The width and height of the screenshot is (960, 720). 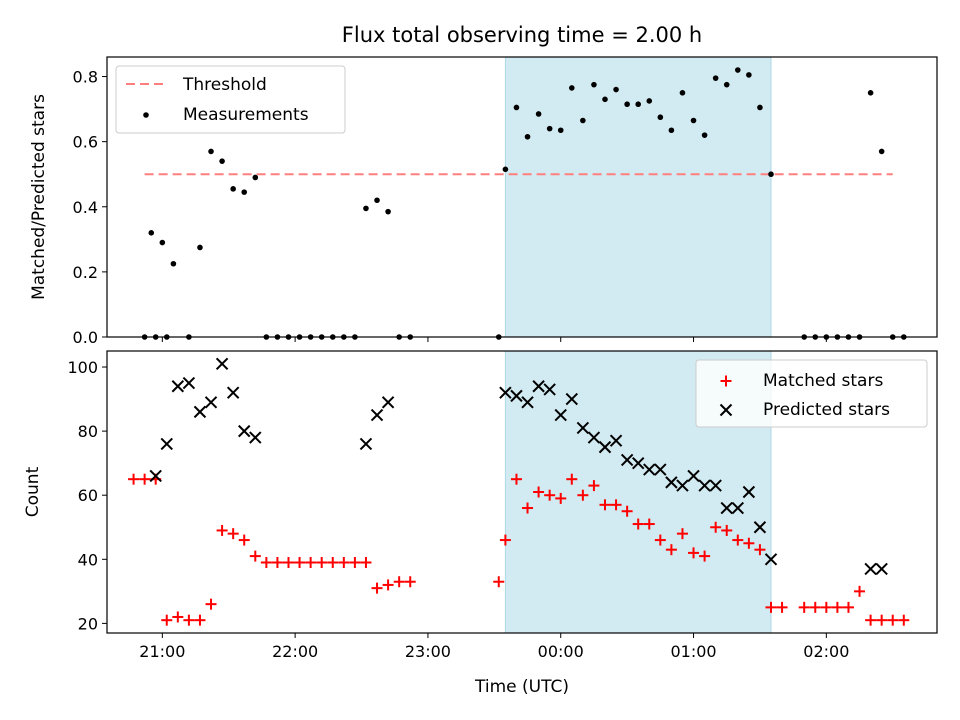 I want to click on legend-bottom: Matched stars Predicted stars, so click(x=811, y=393).